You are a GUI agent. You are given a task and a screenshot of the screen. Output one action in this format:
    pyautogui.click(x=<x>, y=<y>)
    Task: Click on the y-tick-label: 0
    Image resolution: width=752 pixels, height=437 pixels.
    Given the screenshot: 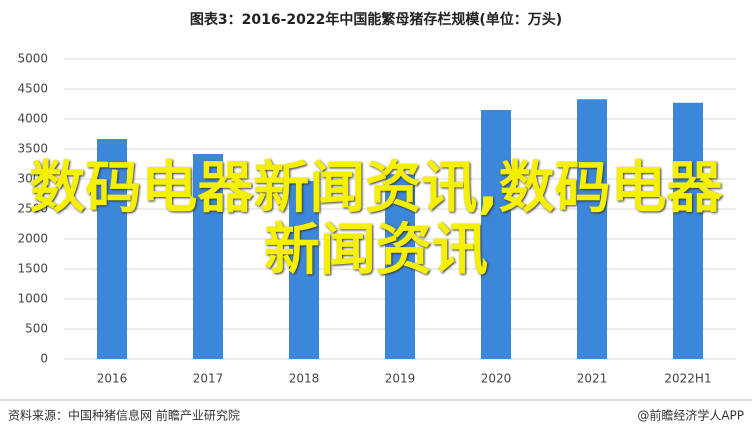 What is the action you would take?
    pyautogui.click(x=44, y=359)
    